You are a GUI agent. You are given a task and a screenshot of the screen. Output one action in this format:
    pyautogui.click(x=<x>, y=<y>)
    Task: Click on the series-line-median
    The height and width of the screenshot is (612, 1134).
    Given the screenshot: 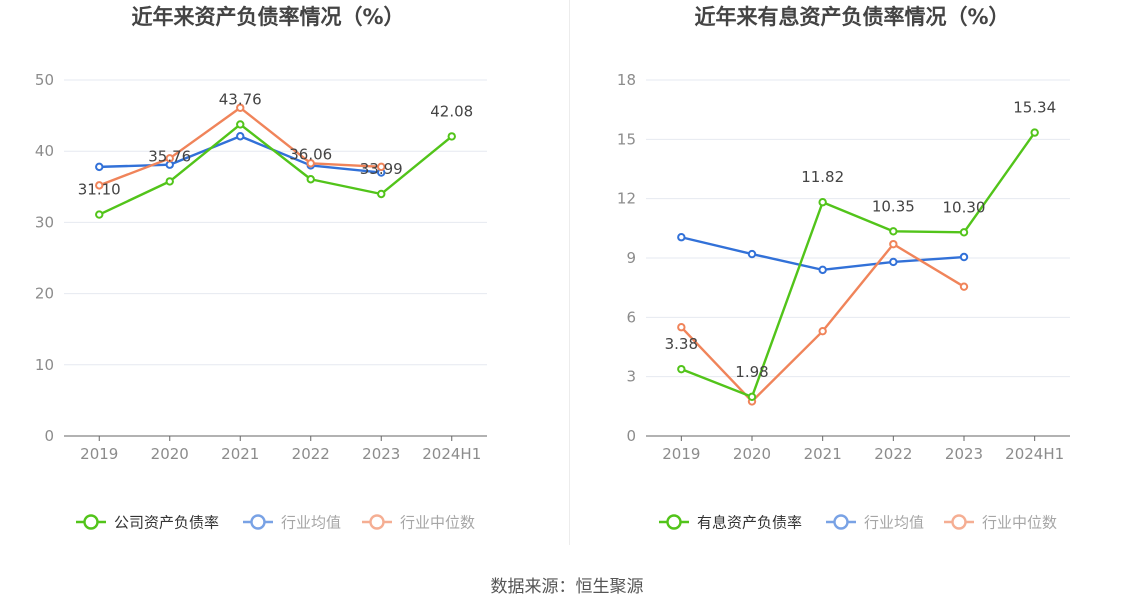 What is the action you would take?
    pyautogui.click(x=240, y=146)
    